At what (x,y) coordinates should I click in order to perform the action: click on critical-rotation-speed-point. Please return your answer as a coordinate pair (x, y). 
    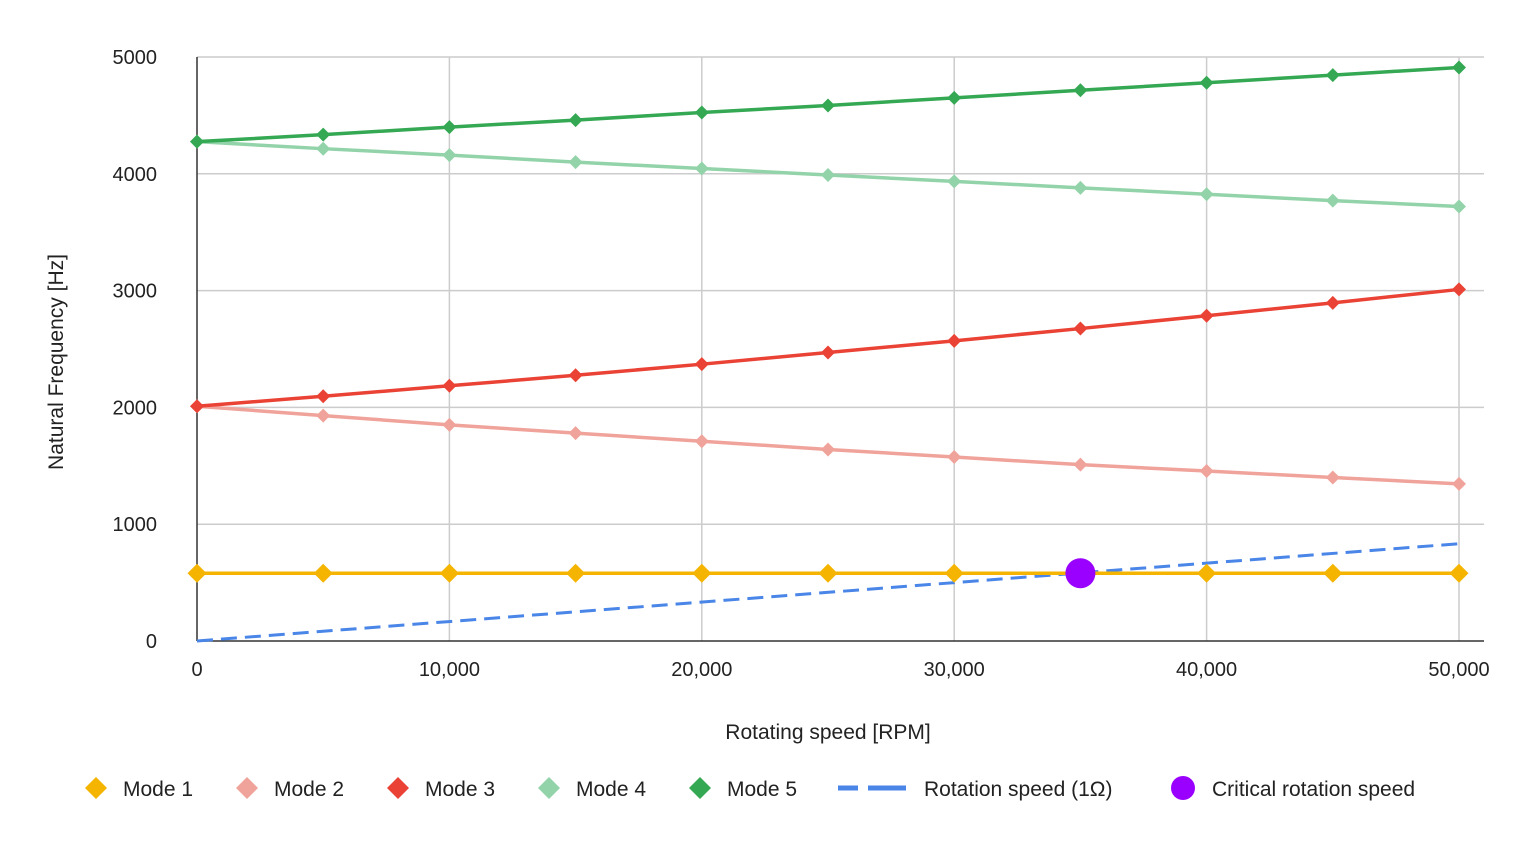
    Looking at the image, I should click on (1080, 573).